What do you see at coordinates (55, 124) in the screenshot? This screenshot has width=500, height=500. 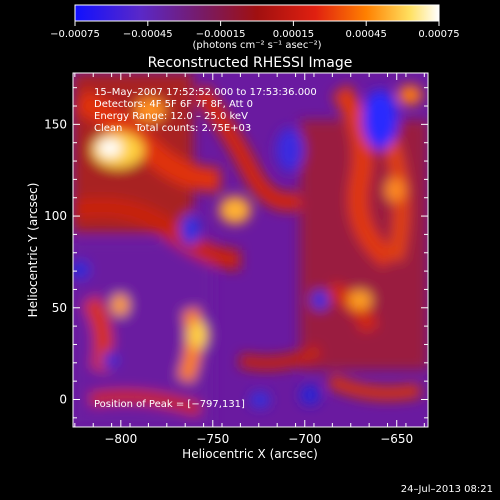 I see `y-tick-label: 150` at bounding box center [55, 124].